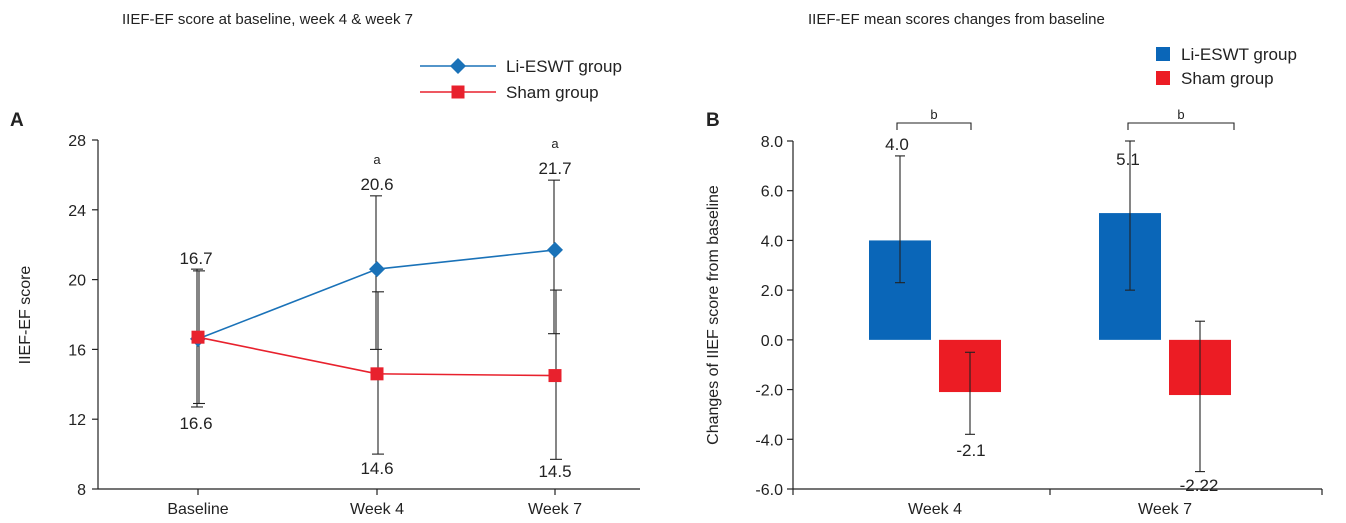  Describe the element at coordinates (564, 66) in the screenshot. I see `panel-a-legend-label-li-eswt: Li-ESWT group` at that location.